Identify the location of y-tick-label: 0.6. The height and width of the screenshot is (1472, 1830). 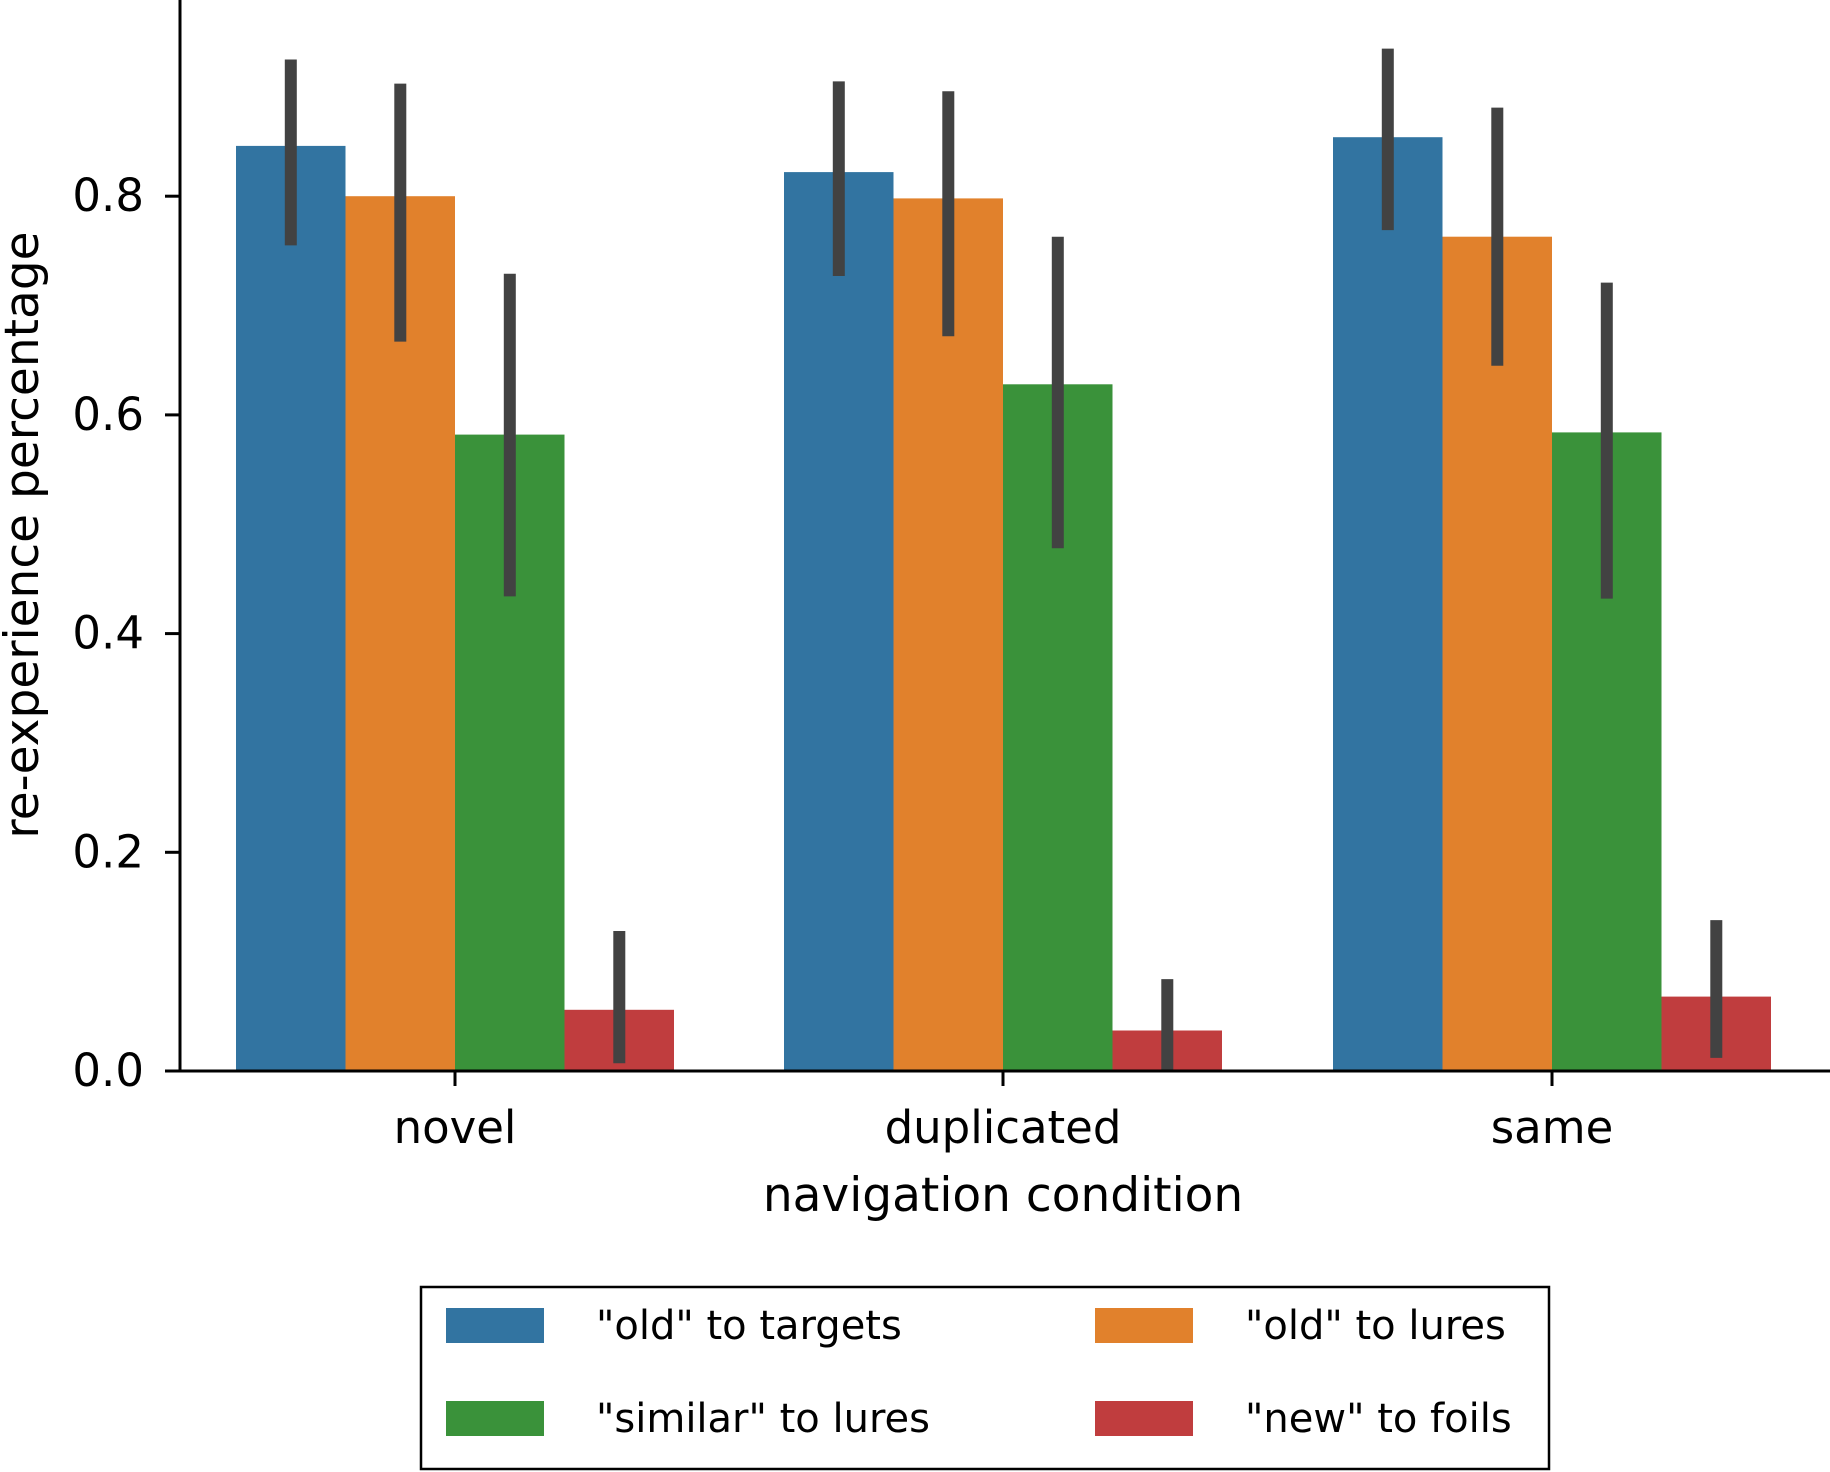
(108, 414).